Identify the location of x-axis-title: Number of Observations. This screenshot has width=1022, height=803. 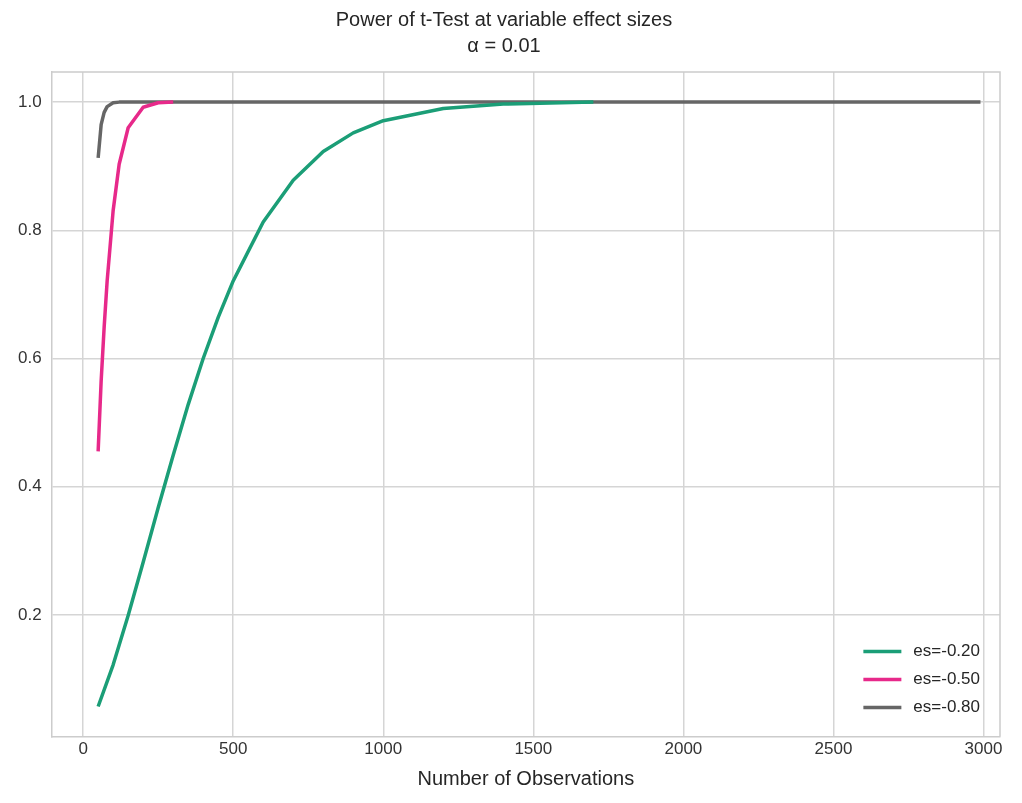
(526, 777).